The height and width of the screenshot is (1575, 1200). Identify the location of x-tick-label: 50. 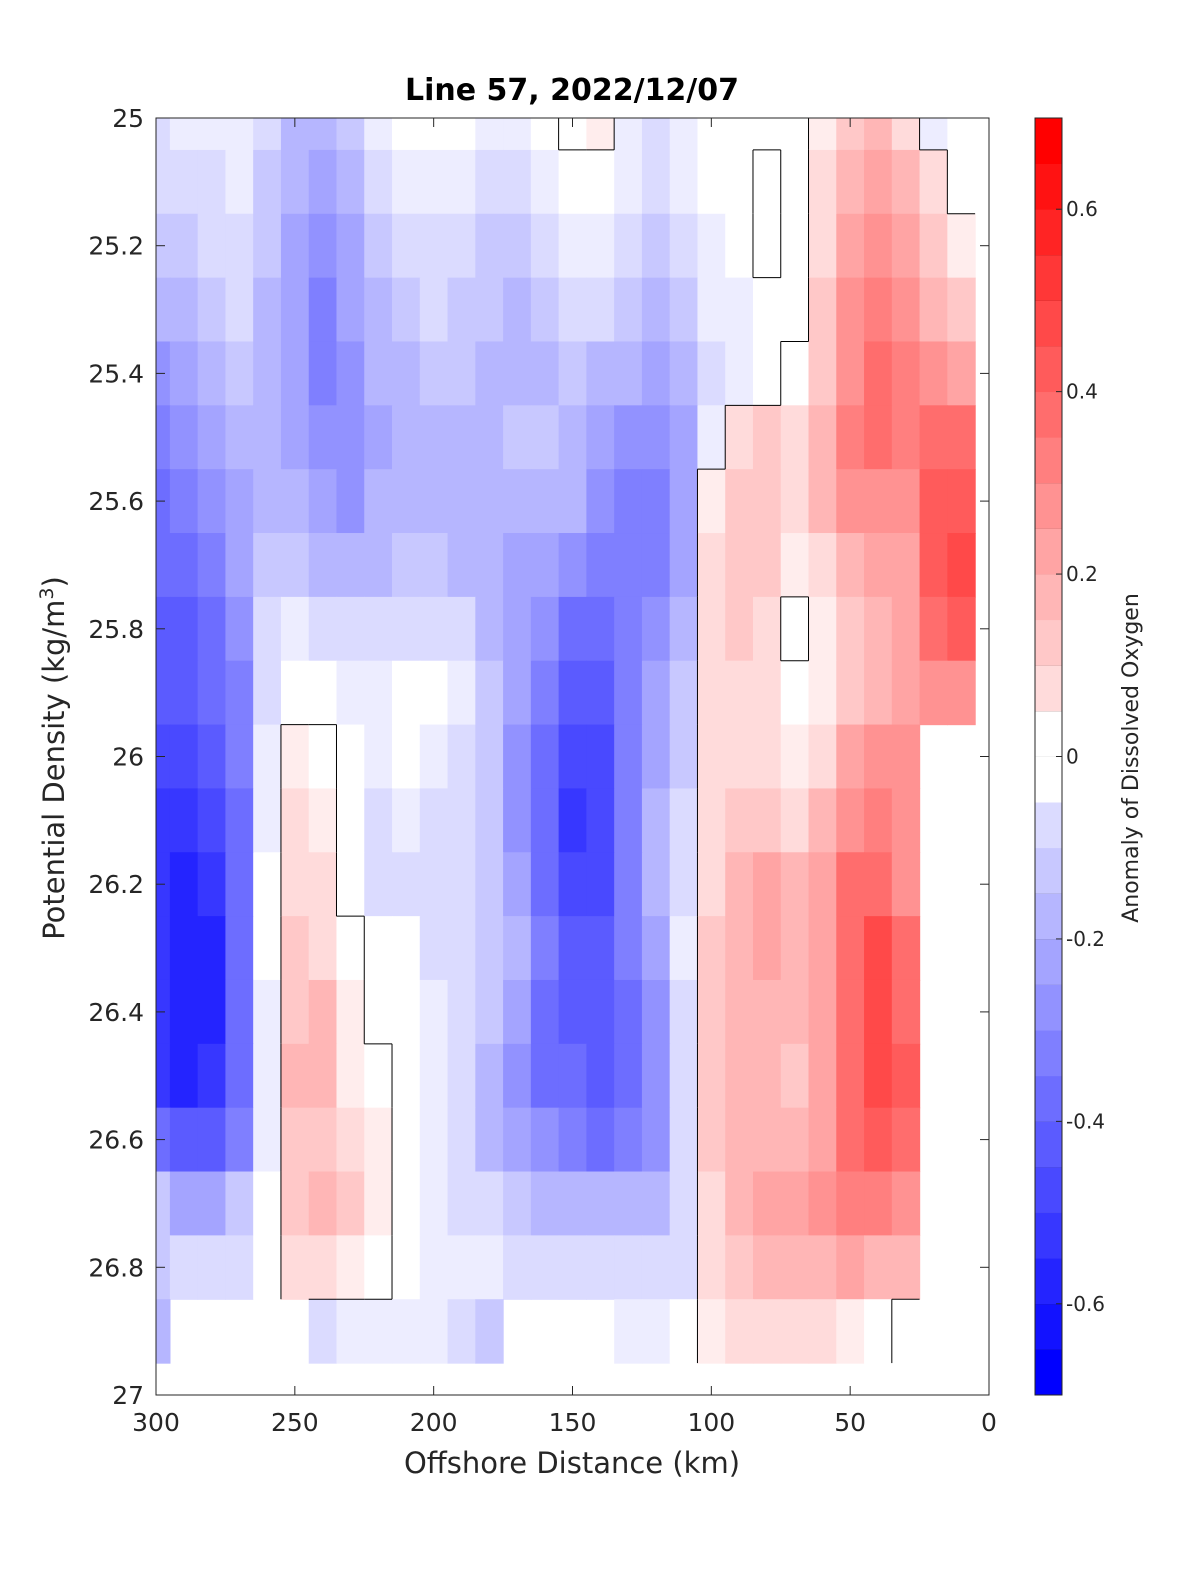
(850, 1422).